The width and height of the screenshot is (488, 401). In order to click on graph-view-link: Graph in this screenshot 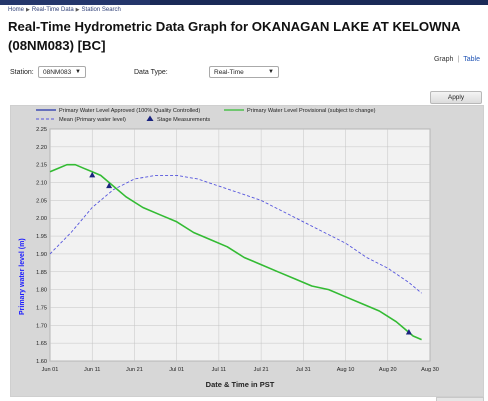, I will do `click(443, 59)`.